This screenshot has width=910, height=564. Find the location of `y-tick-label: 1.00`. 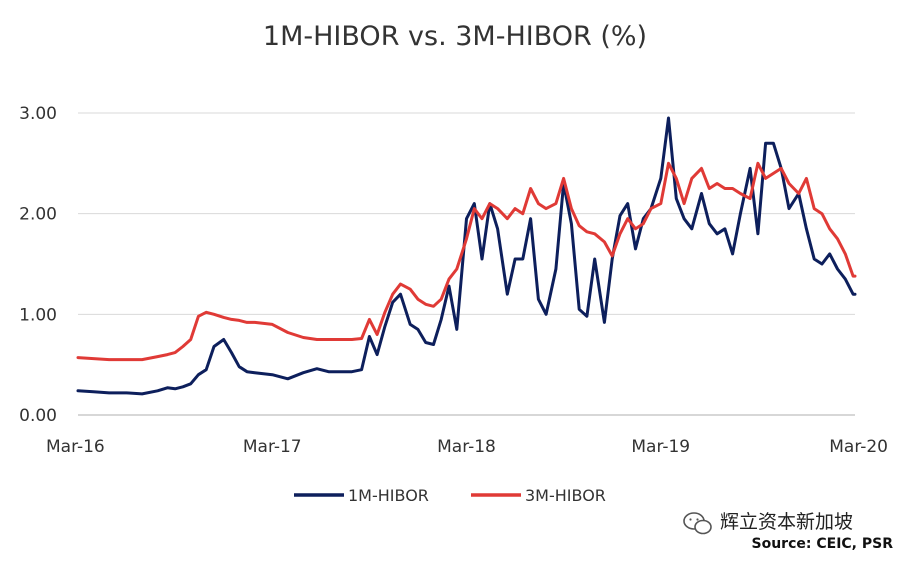

y-tick-label: 1.00 is located at coordinates (38, 315).